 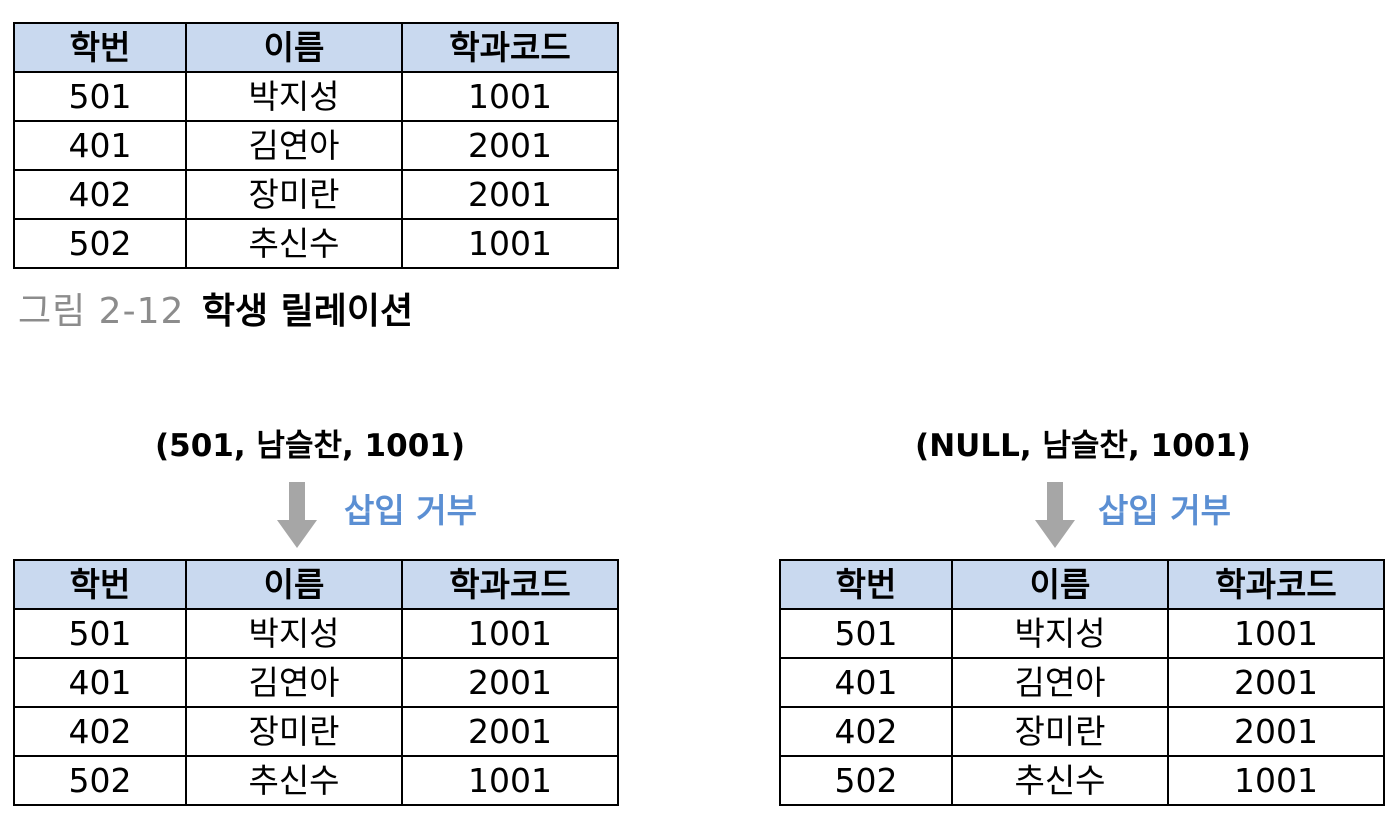 I want to click on insert-rejected-label-left: 삽입 거부, so click(x=410, y=510).